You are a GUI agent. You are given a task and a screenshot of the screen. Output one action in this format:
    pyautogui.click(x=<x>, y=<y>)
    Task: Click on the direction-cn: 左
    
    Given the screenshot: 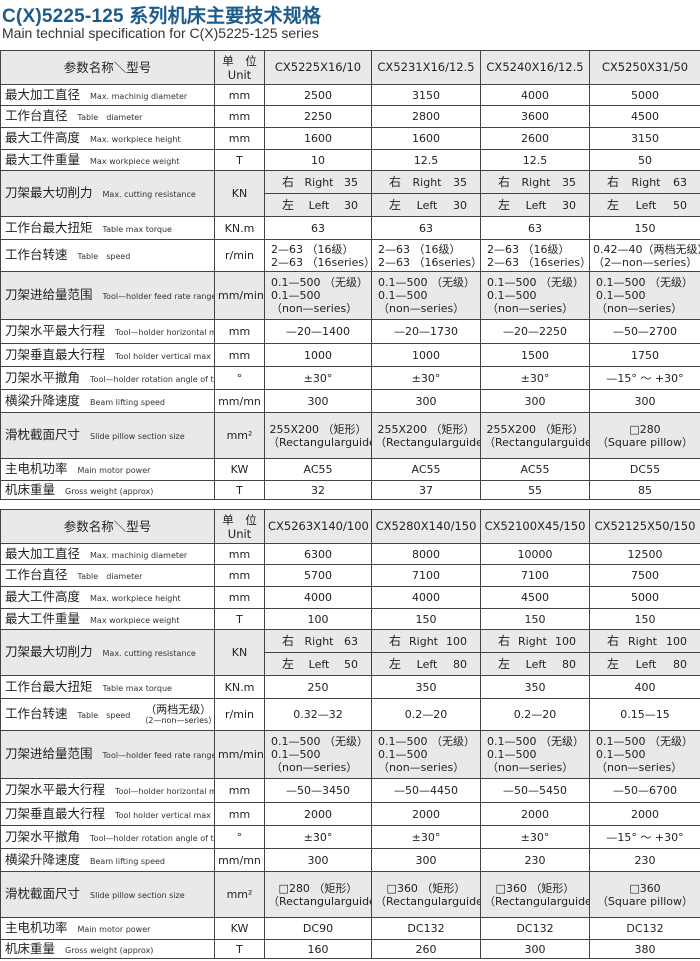 What is the action you would take?
    pyautogui.click(x=288, y=204)
    